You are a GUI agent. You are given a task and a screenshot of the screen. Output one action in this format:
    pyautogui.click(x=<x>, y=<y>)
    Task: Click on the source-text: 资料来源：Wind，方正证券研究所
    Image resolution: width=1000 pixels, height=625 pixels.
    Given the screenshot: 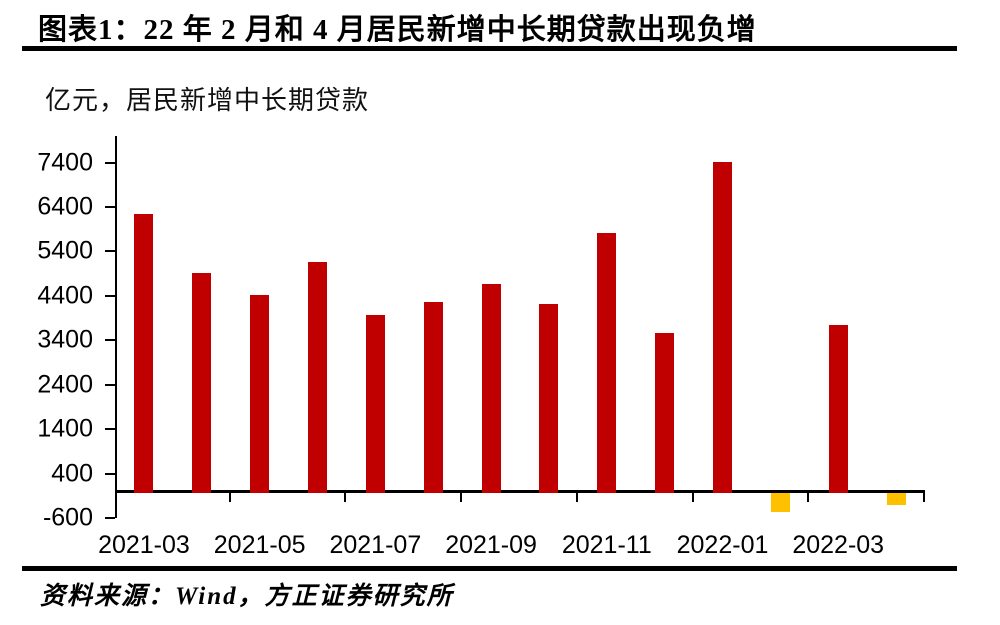 What is the action you would take?
    pyautogui.click(x=247, y=596)
    